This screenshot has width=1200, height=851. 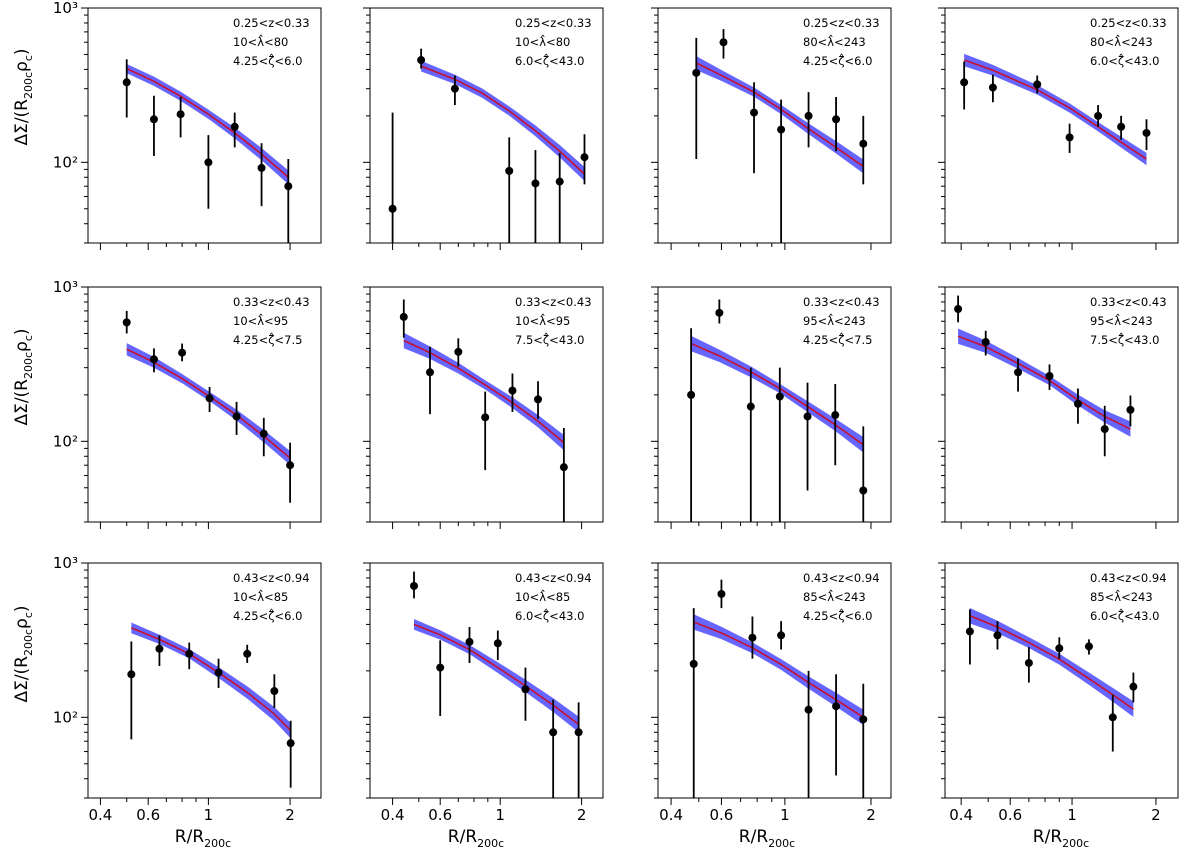 I want to click on xlabel-col-2: R/R200c, so click(x=476, y=838).